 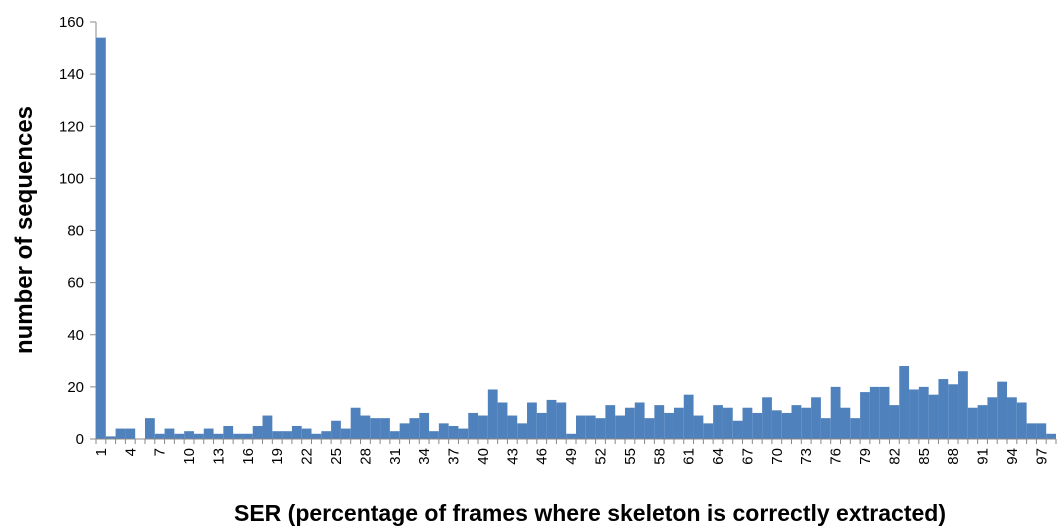 What do you see at coordinates (75, 283) in the screenshot?
I see `y-tick-label: 60` at bounding box center [75, 283].